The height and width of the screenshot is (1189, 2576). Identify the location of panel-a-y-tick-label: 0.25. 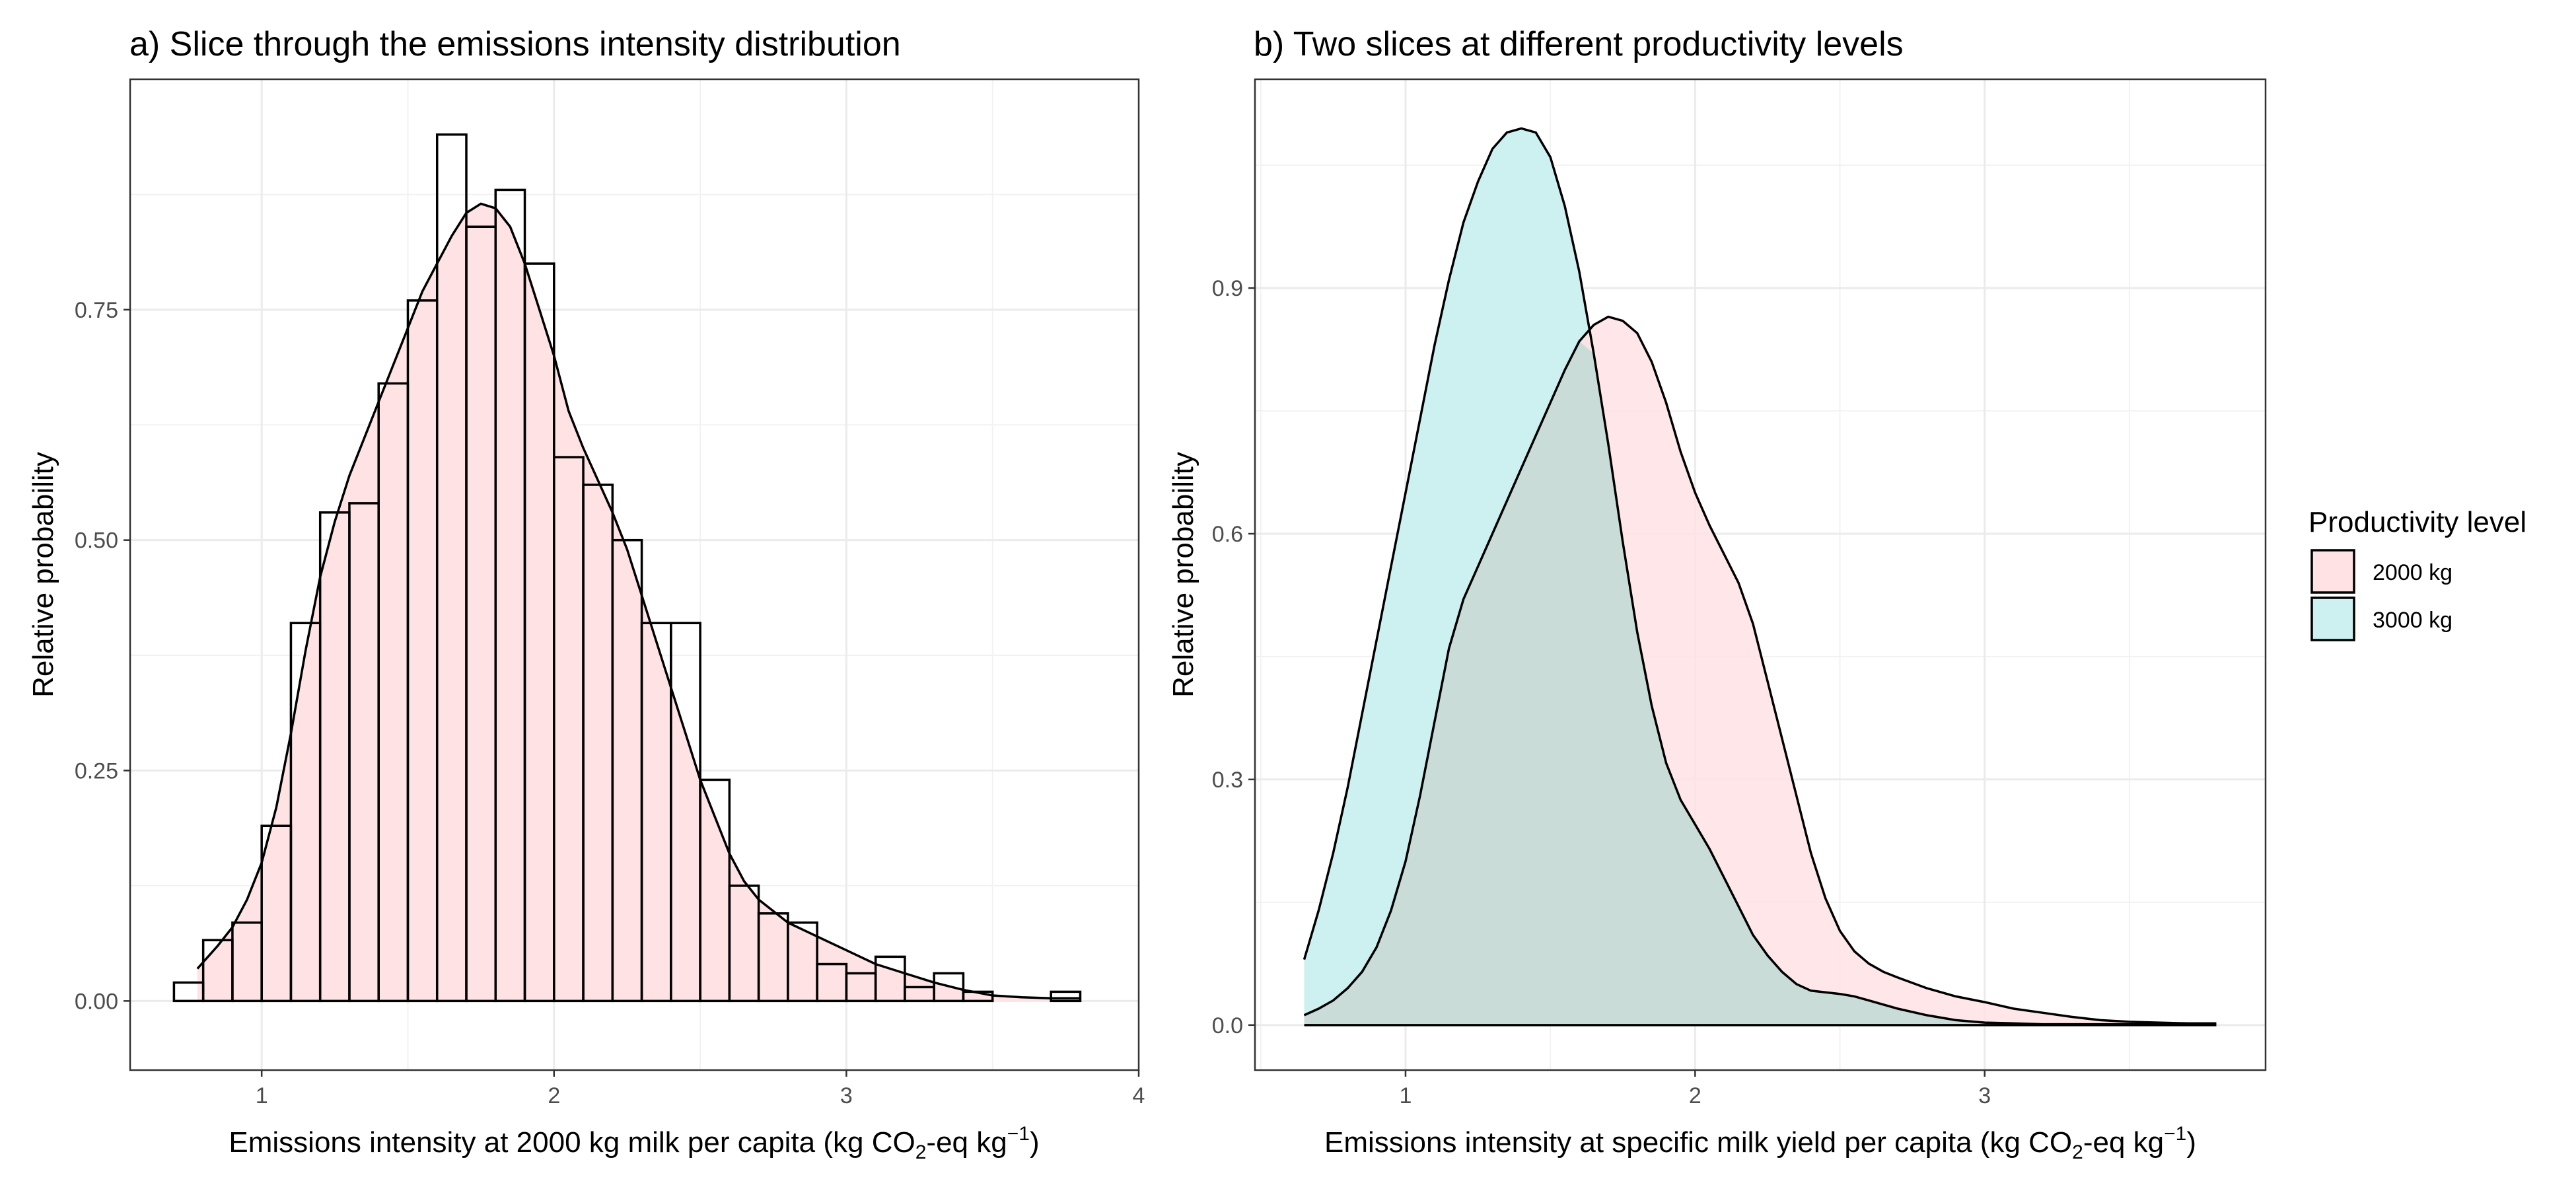
(97, 771).